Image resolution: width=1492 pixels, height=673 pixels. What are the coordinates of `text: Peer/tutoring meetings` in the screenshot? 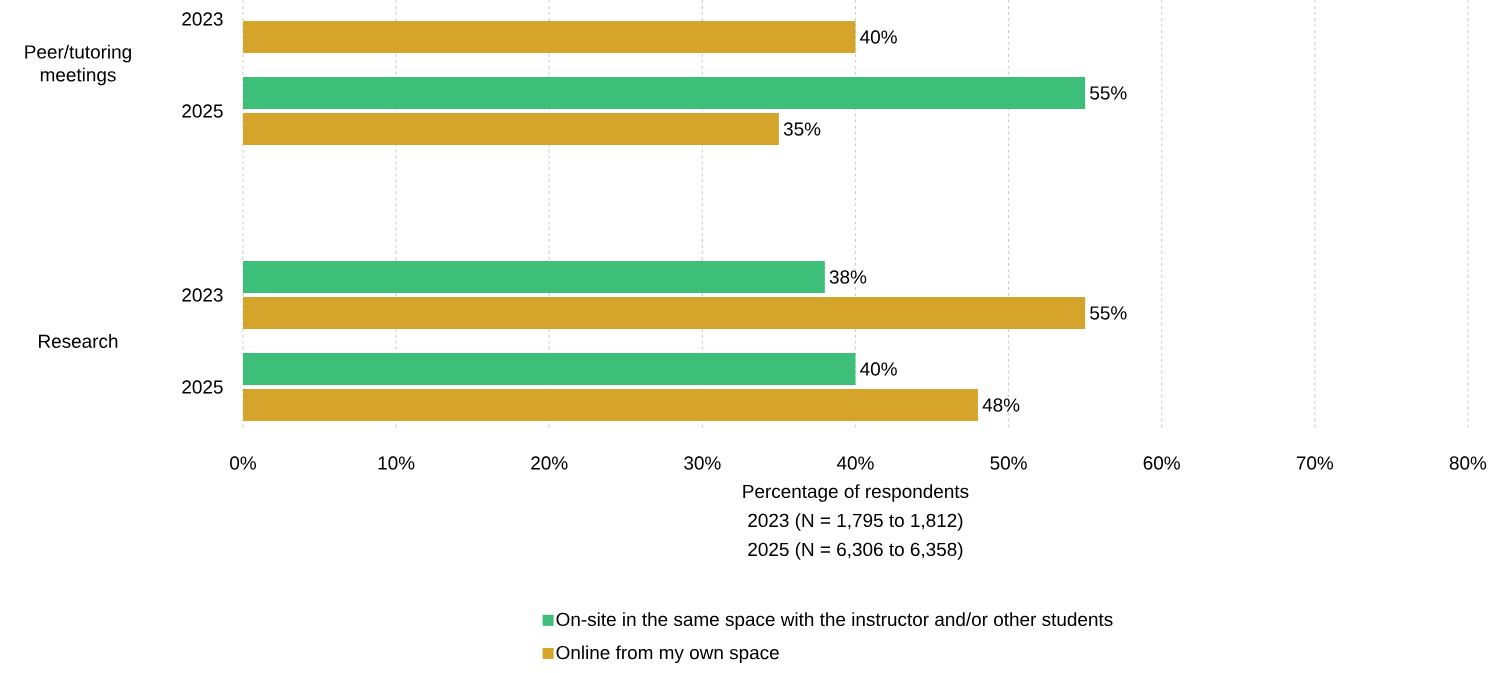 It's located at (78, 65).